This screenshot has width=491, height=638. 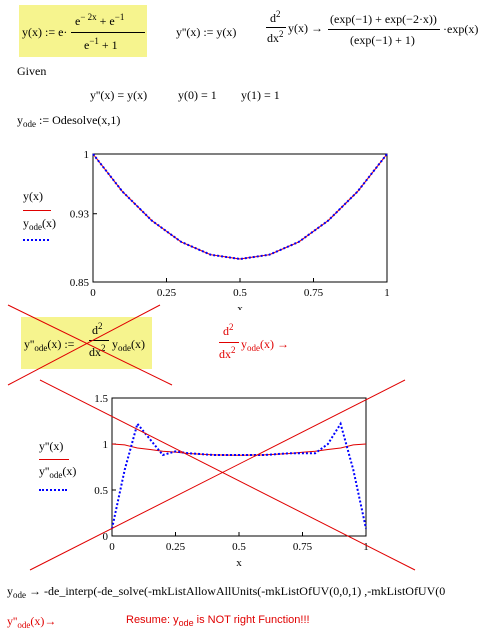 I want to click on plot1-frame, so click(x=240, y=218).